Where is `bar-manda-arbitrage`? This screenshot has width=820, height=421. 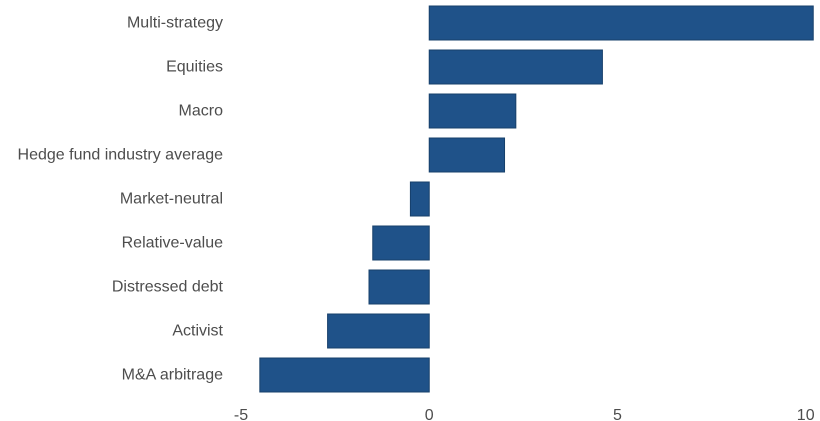
bar-manda-arbitrage is located at coordinates (344, 375).